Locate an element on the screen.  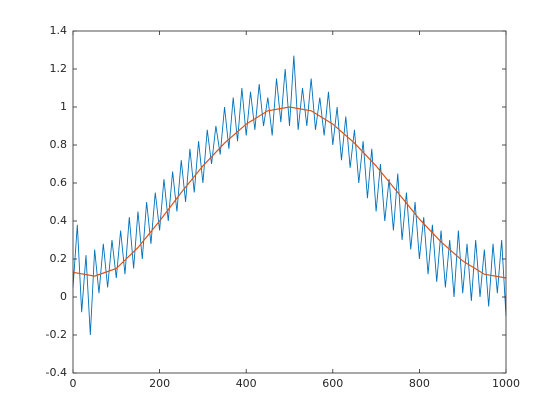
x-tick-label: 800 is located at coordinates (419, 383).